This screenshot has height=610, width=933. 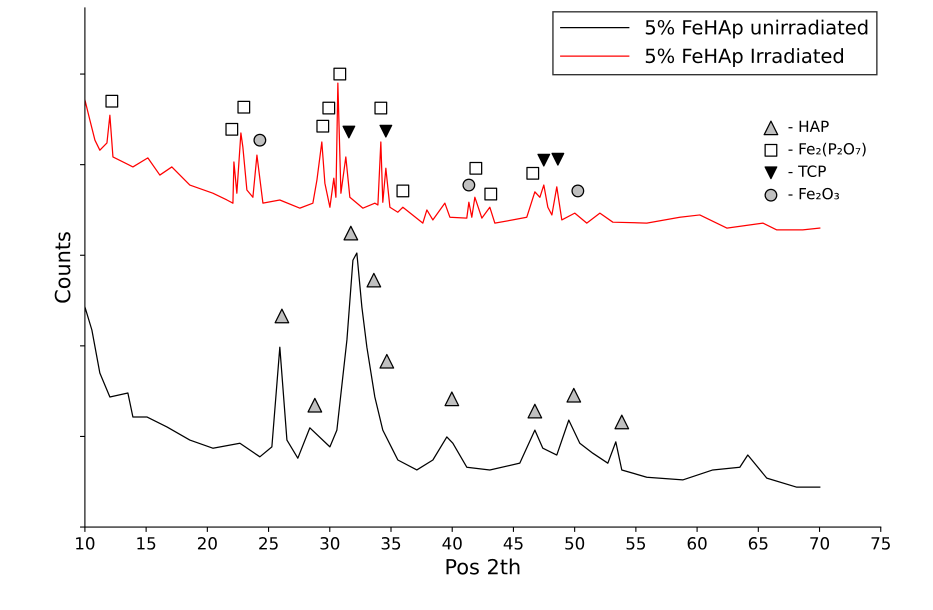 What do you see at coordinates (85, 543) in the screenshot?
I see `x-tick-label: 10` at bounding box center [85, 543].